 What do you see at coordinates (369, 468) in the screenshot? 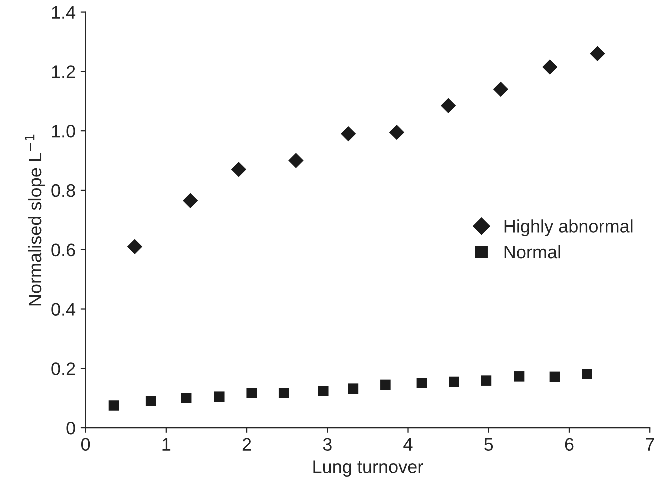
I see `x-axis-title: Lung turnover` at bounding box center [369, 468].